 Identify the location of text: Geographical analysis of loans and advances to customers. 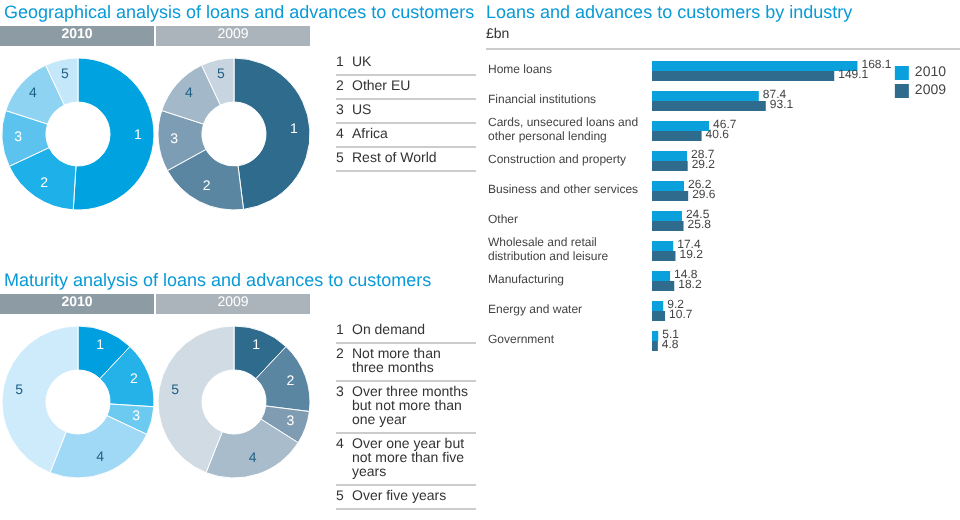
(239, 12).